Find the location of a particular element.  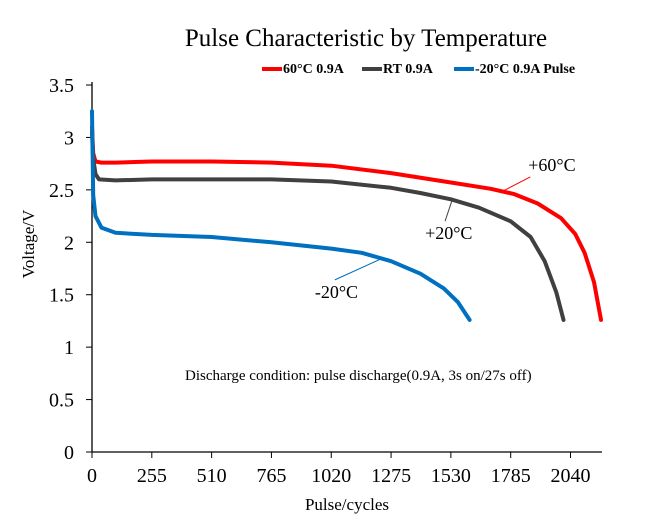

y-tick-label: 1 is located at coordinates (69, 348).